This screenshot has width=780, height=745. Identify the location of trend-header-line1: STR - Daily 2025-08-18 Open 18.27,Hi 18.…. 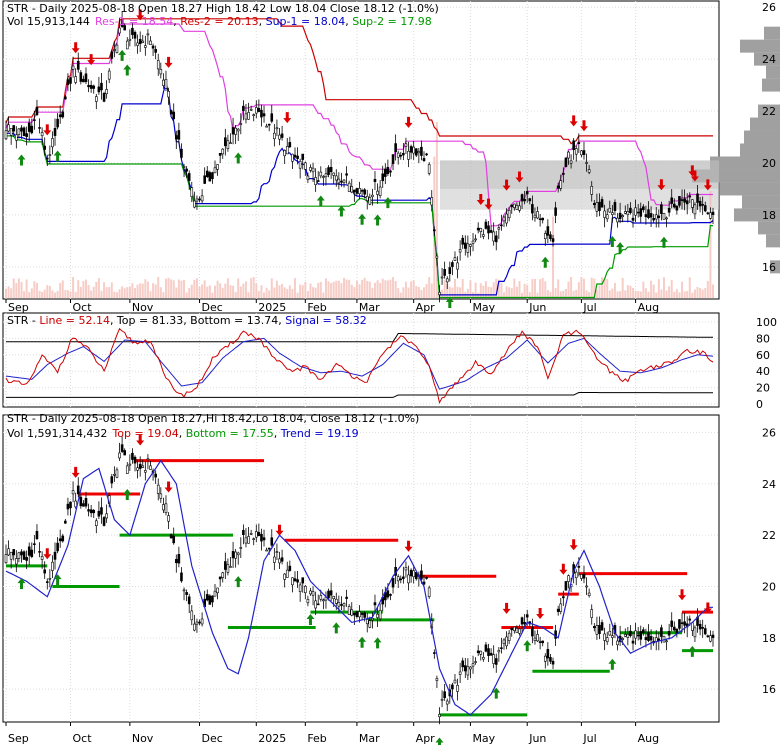
(213, 418).